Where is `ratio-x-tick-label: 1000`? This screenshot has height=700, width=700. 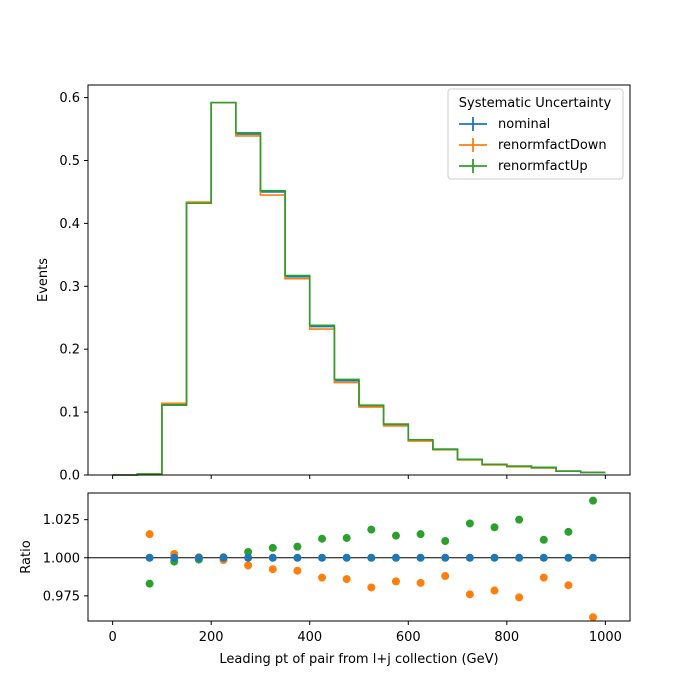 ratio-x-tick-label: 1000 is located at coordinates (605, 637).